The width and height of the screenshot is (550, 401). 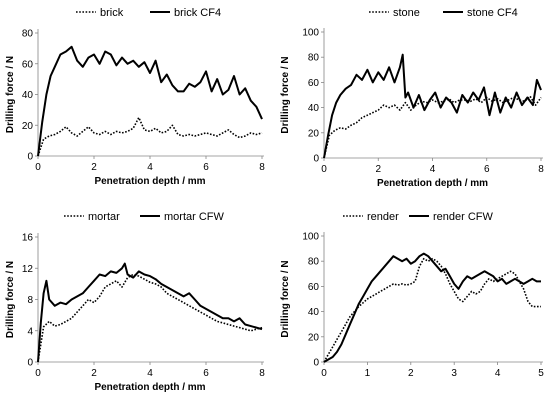 I want to click on y-tick-label: 8, so click(x=30, y=300).